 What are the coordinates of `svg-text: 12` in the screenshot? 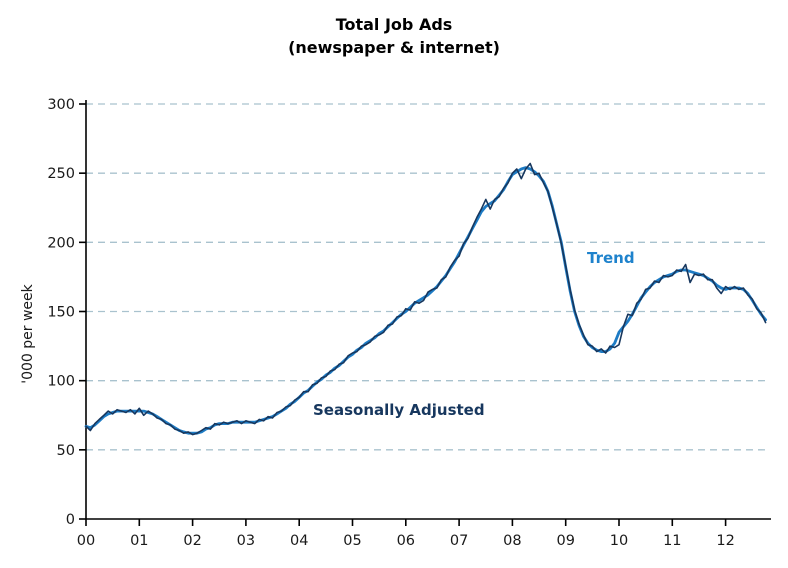 It's located at (725, 541).